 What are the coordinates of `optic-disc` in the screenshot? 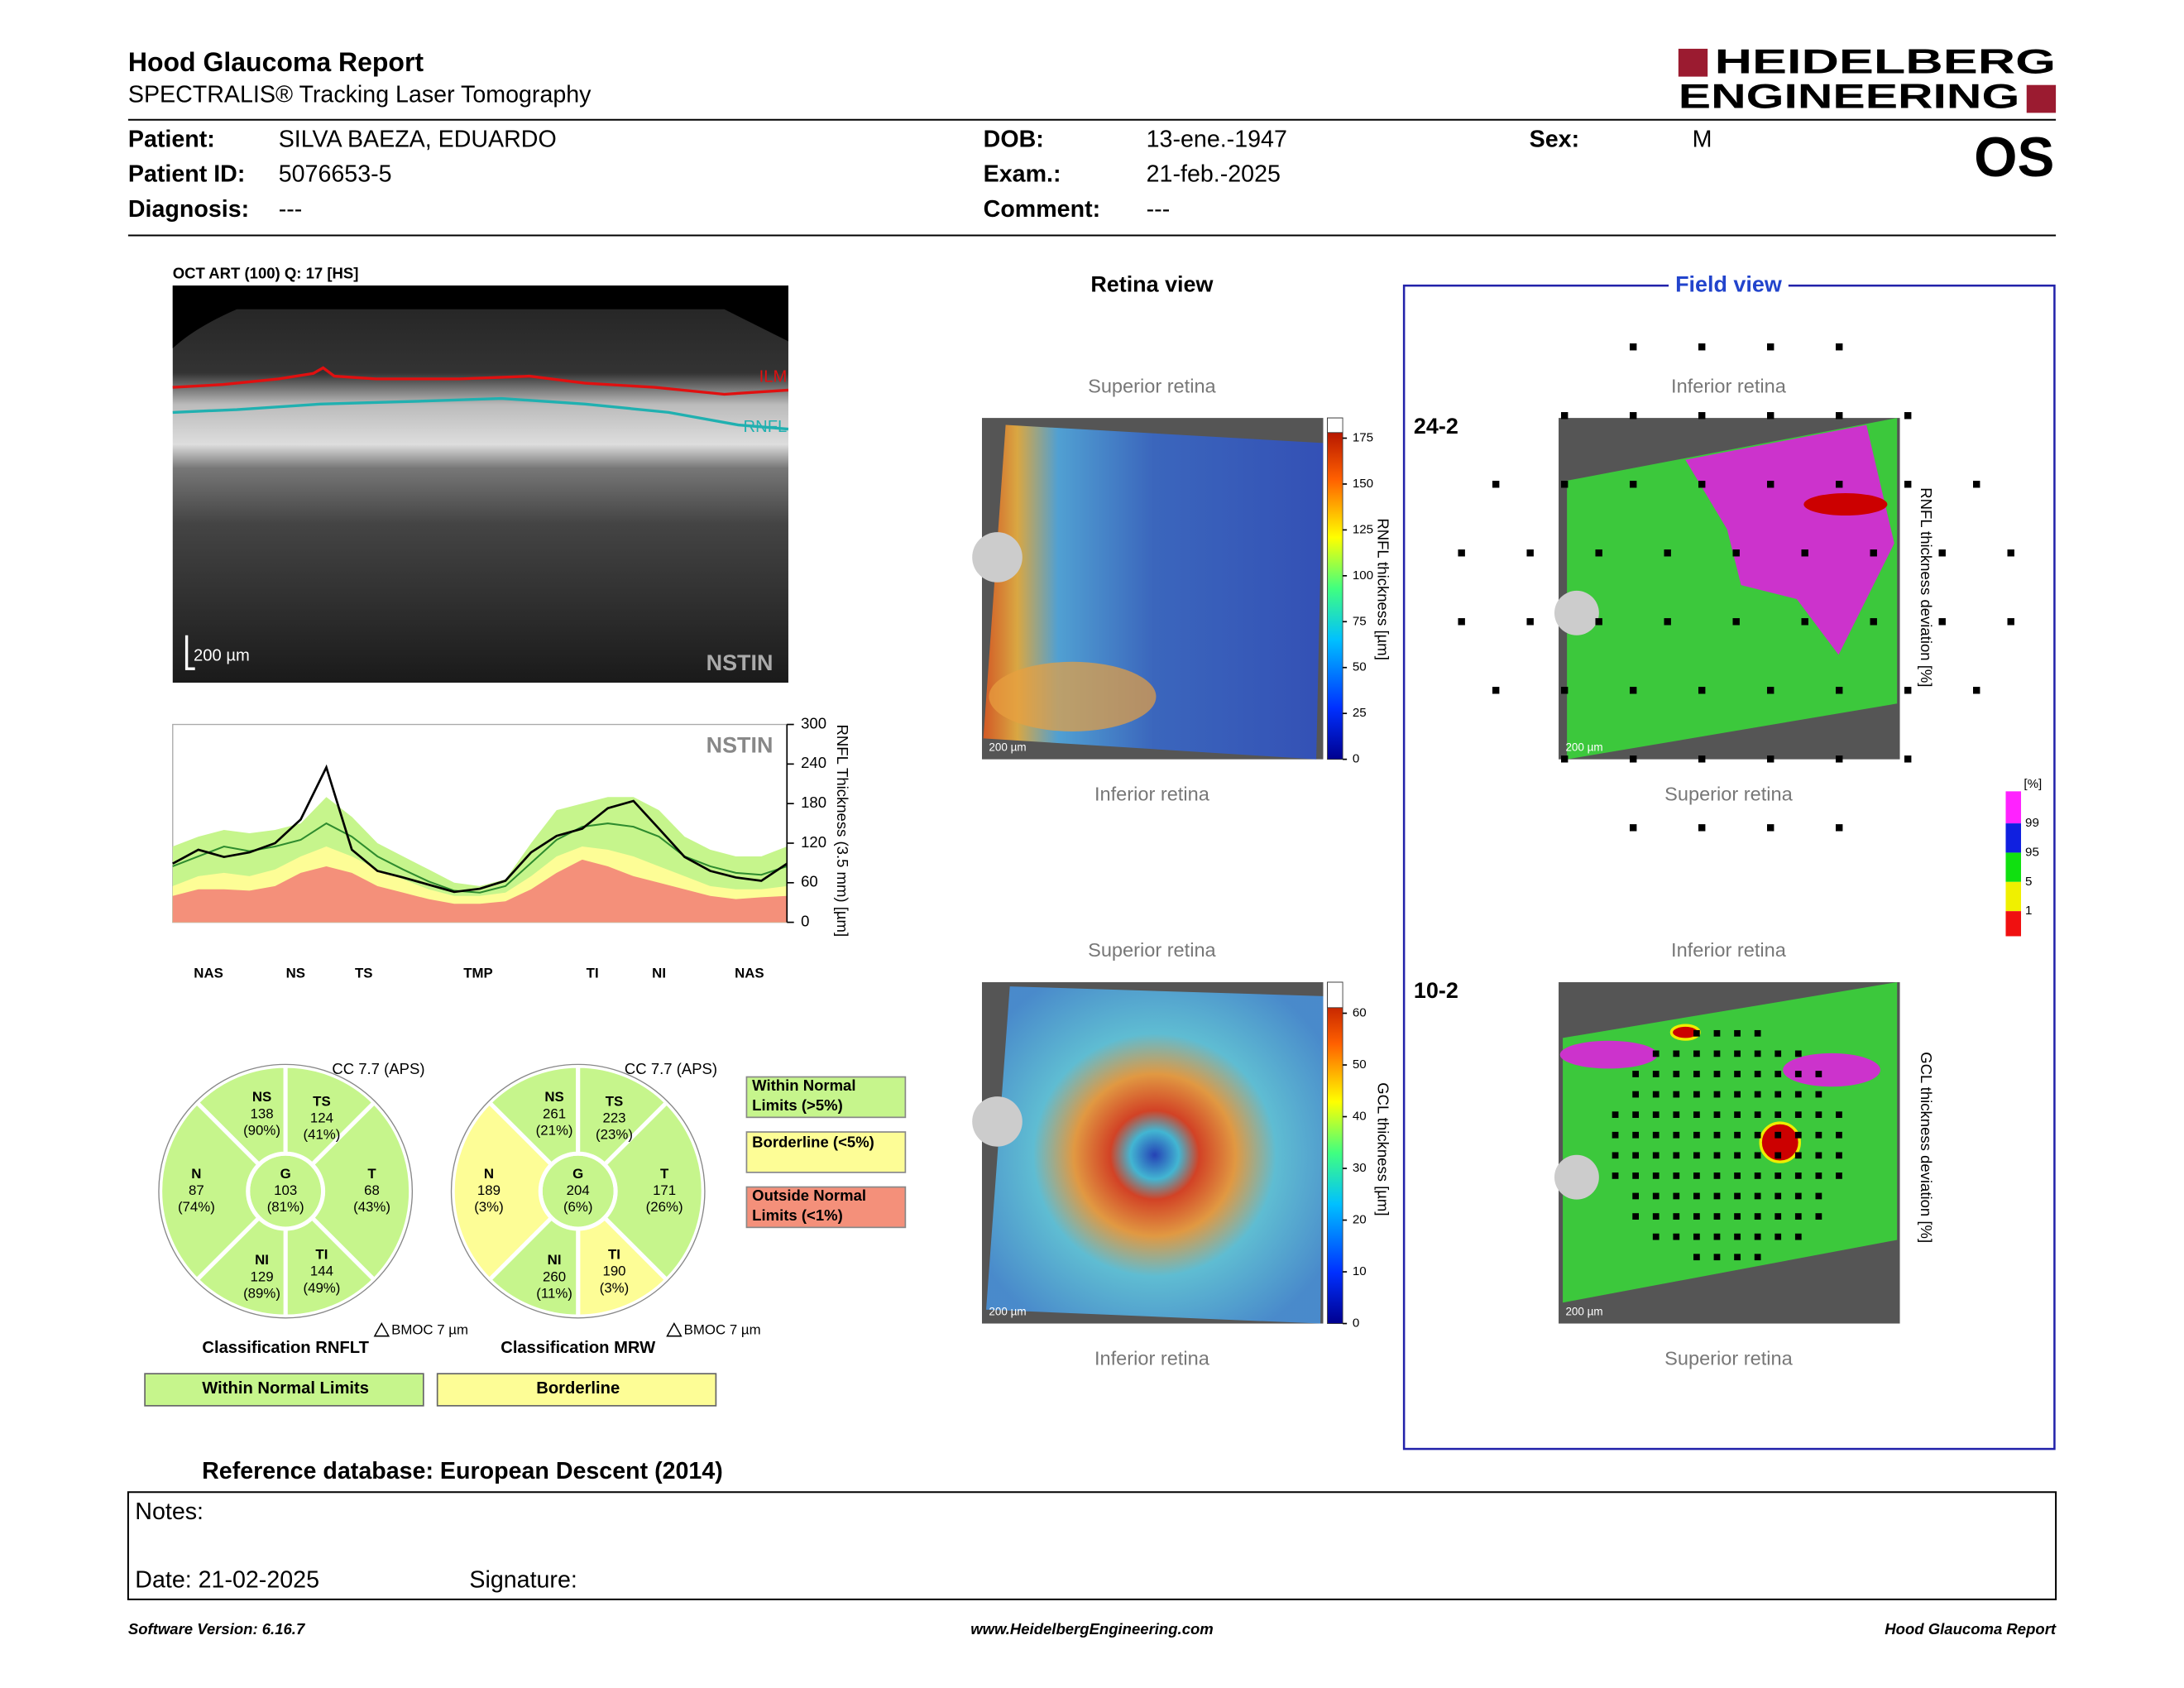 It's located at (997, 557).